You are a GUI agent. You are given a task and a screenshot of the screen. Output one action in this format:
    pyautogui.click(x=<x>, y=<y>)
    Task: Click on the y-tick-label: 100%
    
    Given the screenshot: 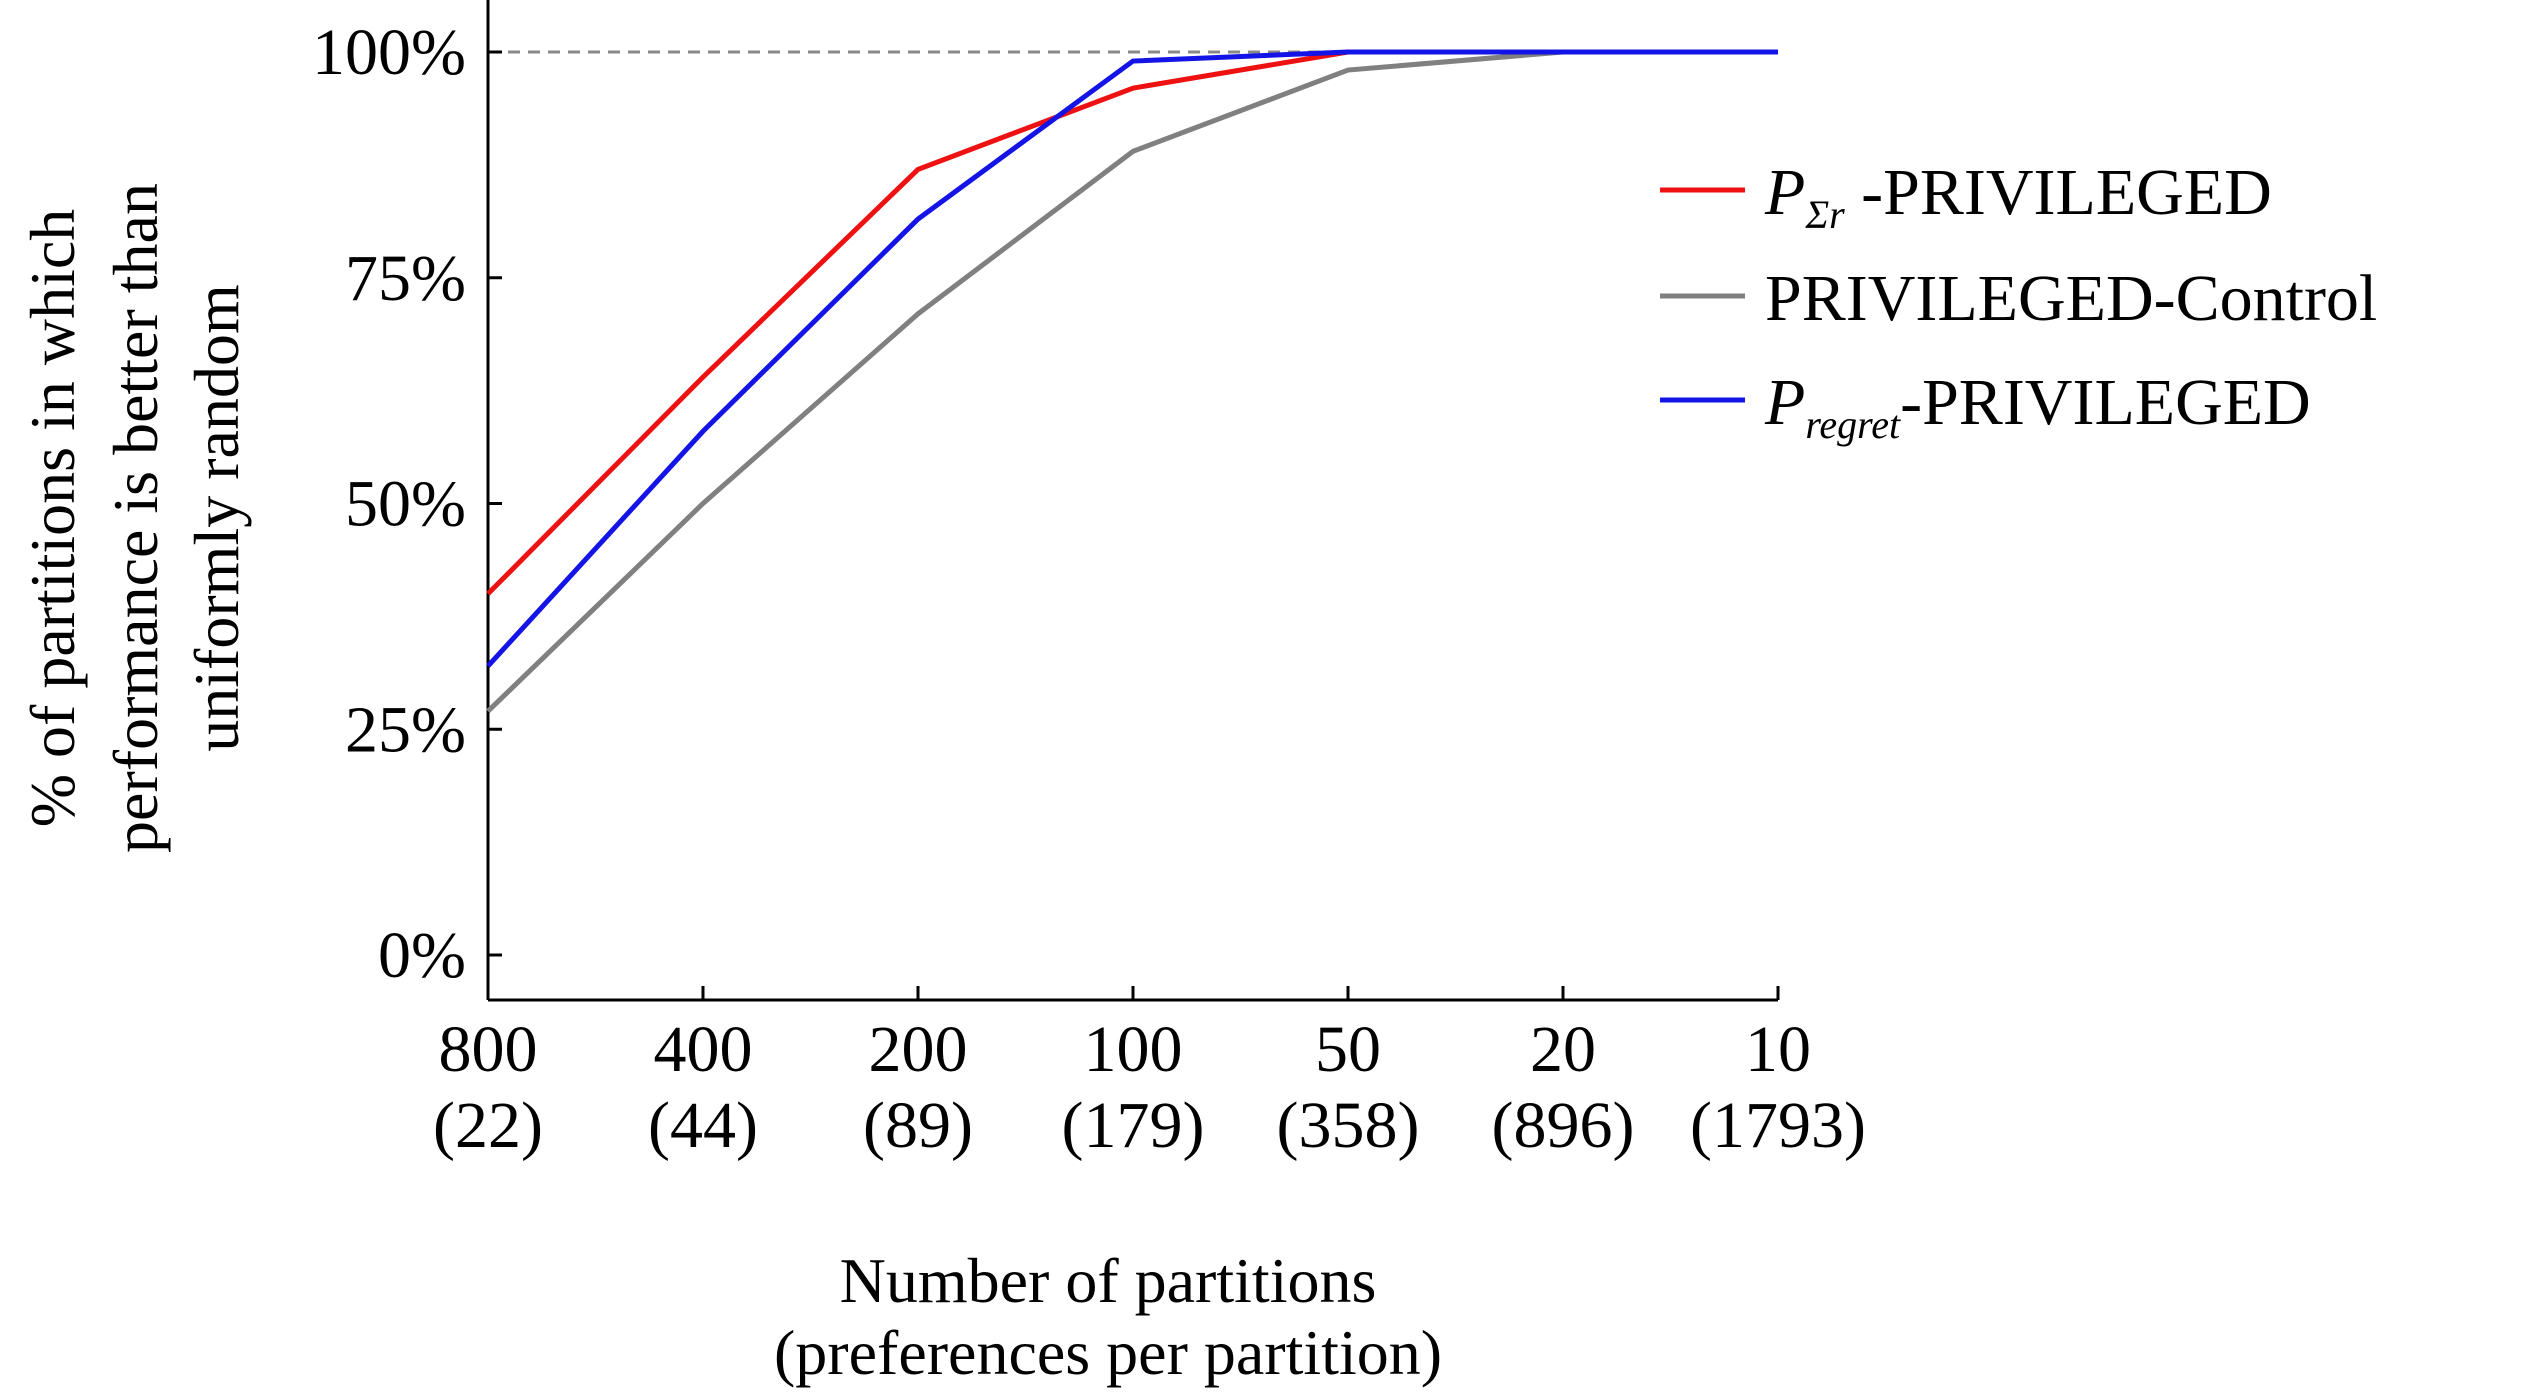 What is the action you would take?
    pyautogui.click(x=389, y=52)
    